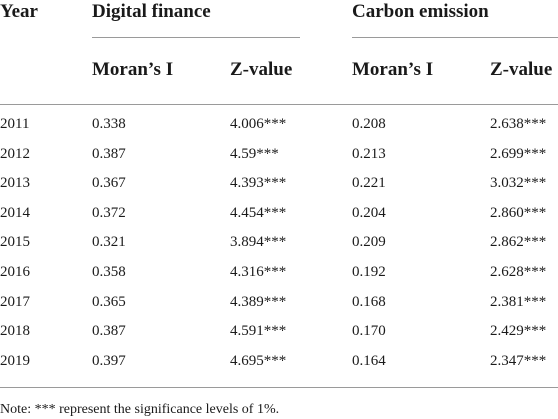 This screenshot has height=419, width=558. What do you see at coordinates (369, 124) in the screenshot?
I see `cell-ce-moran: 0.208` at bounding box center [369, 124].